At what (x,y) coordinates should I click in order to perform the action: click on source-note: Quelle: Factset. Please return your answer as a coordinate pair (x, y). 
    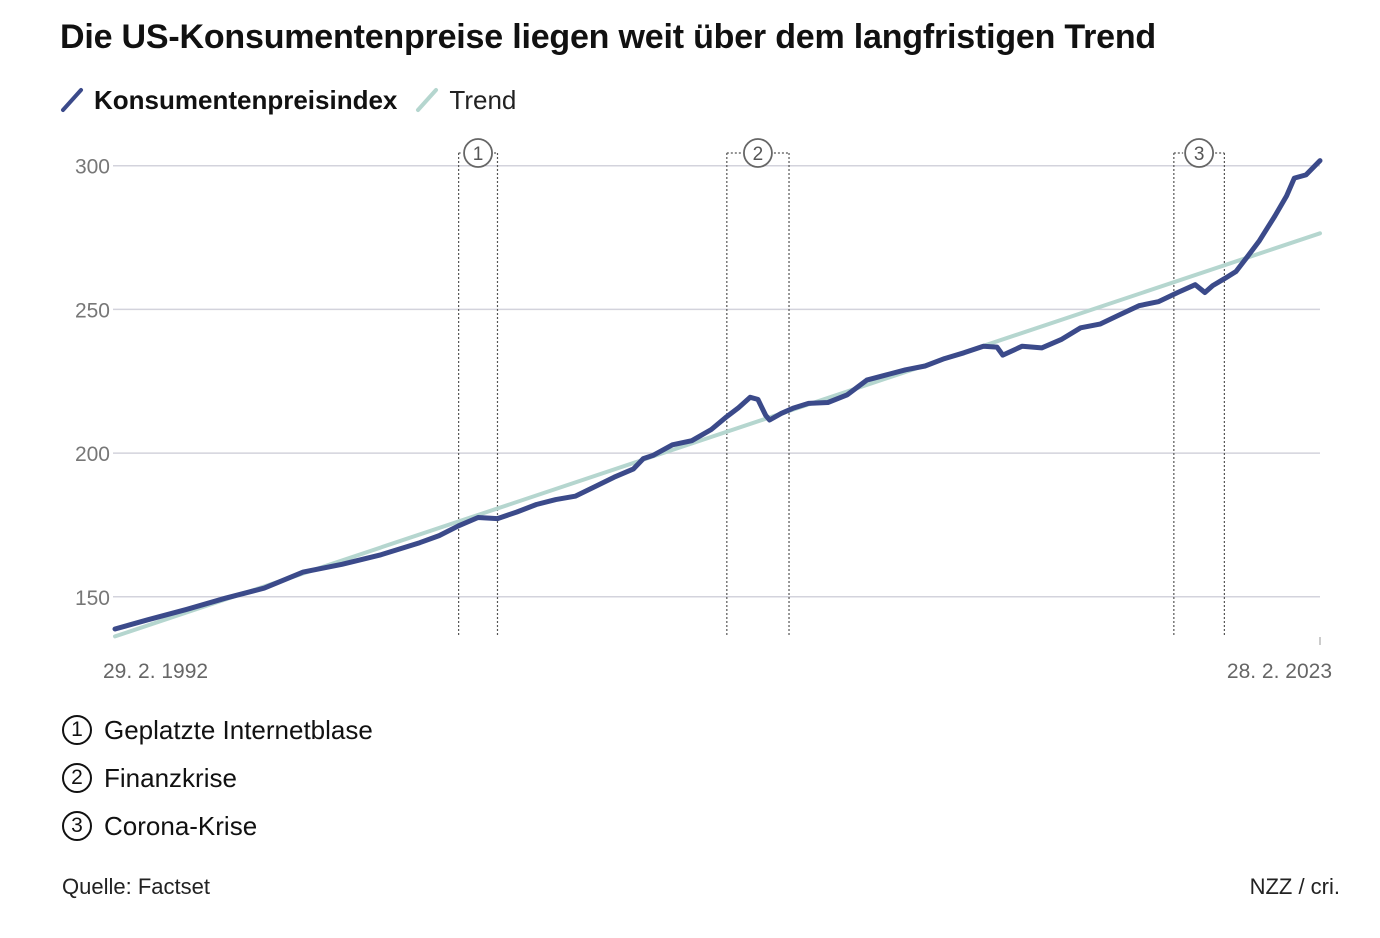
    Looking at the image, I should click on (136, 886).